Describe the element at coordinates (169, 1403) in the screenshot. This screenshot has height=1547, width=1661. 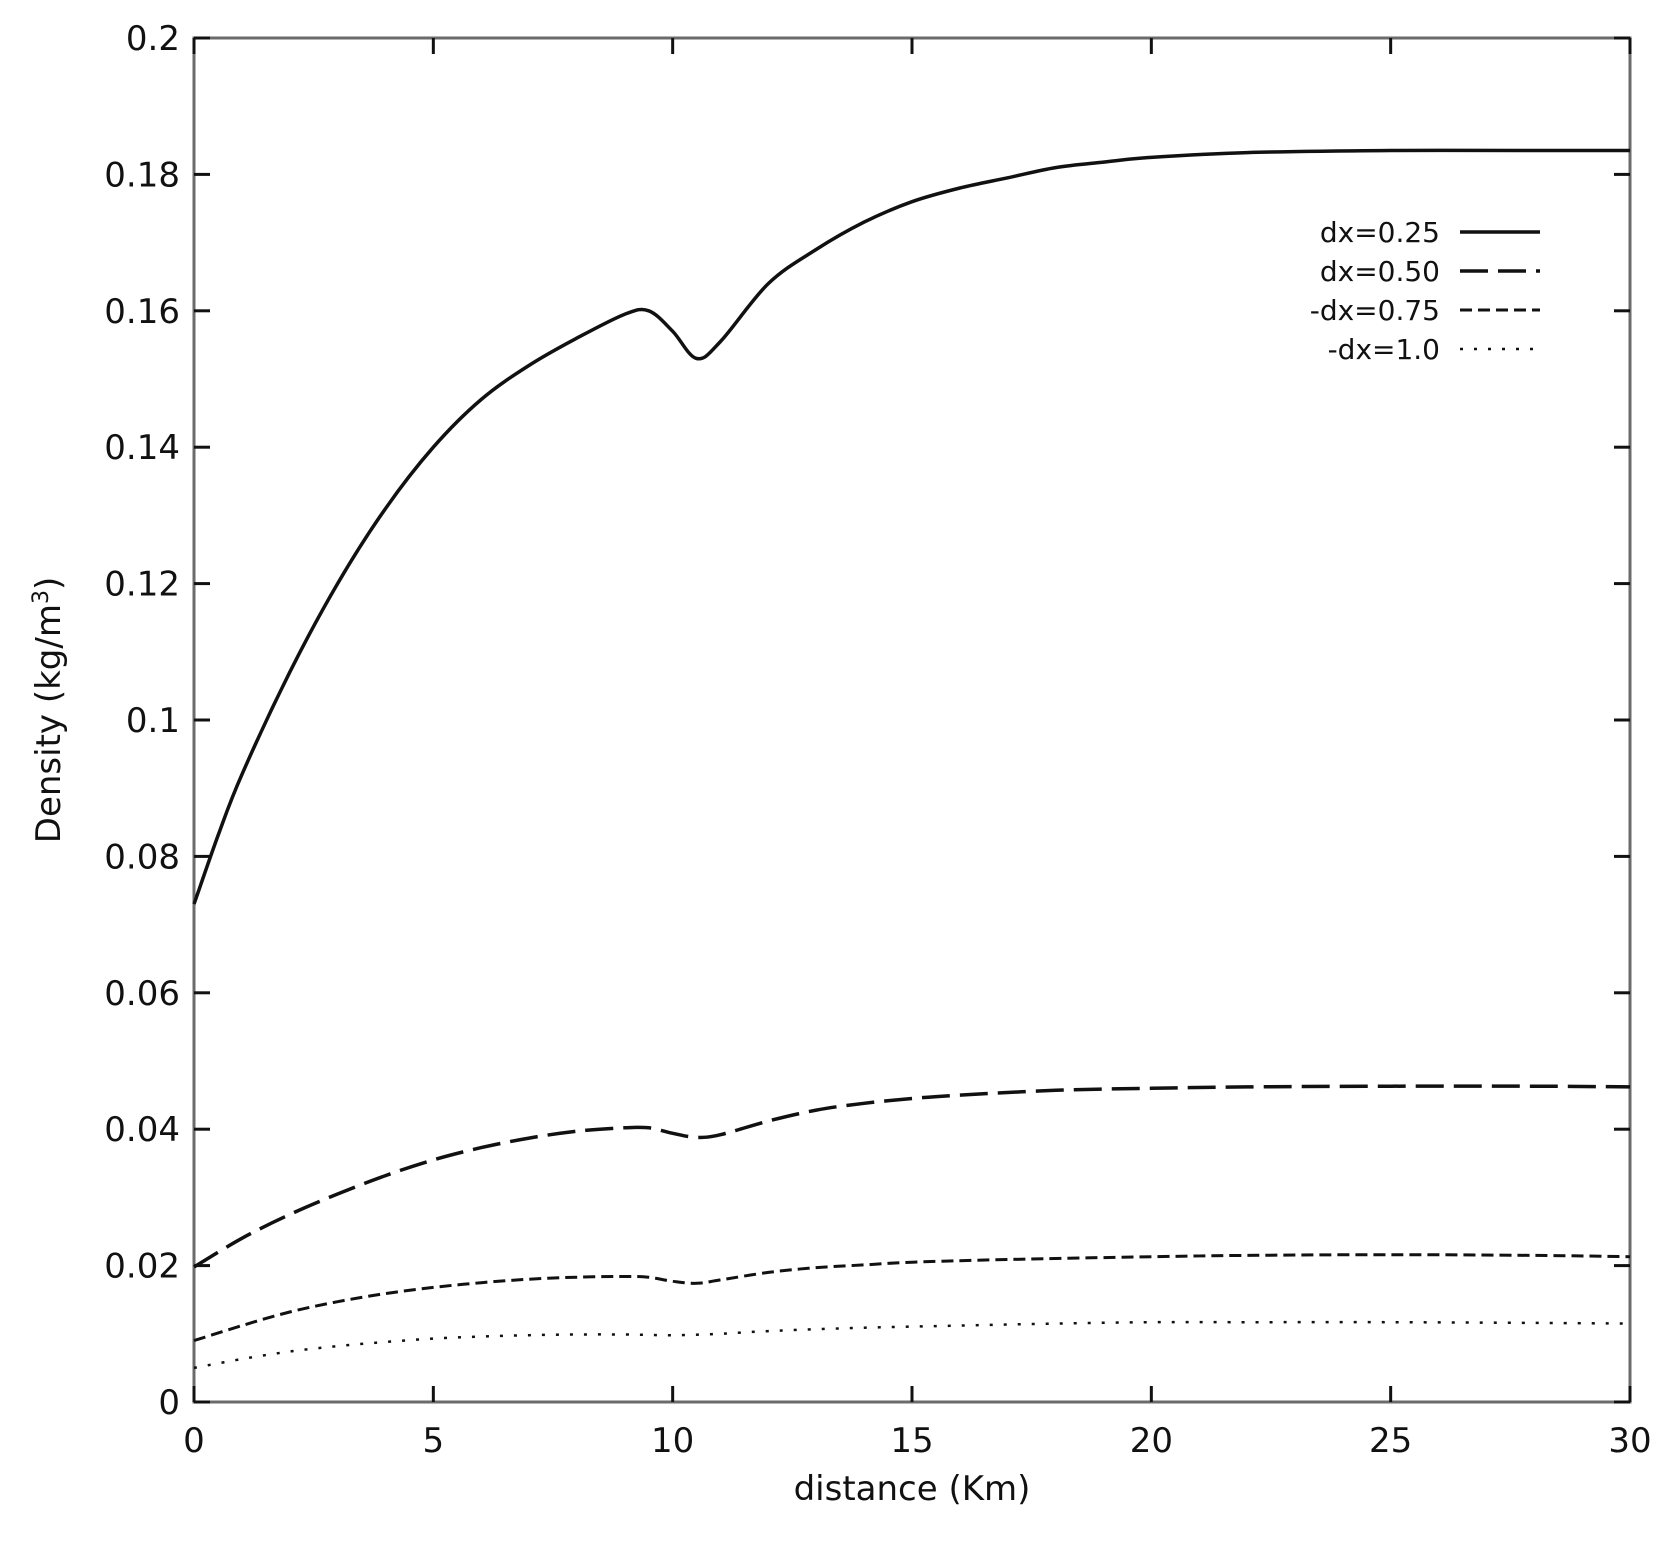
I see `y-tick-label: 0` at that location.